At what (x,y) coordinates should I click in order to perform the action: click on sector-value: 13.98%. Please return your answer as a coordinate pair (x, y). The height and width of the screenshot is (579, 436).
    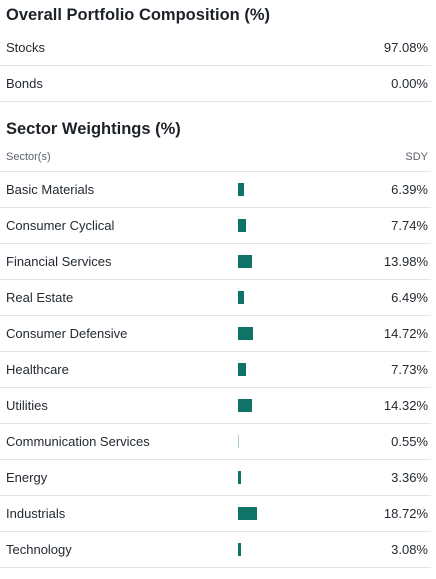
    Looking at the image, I should click on (405, 261).